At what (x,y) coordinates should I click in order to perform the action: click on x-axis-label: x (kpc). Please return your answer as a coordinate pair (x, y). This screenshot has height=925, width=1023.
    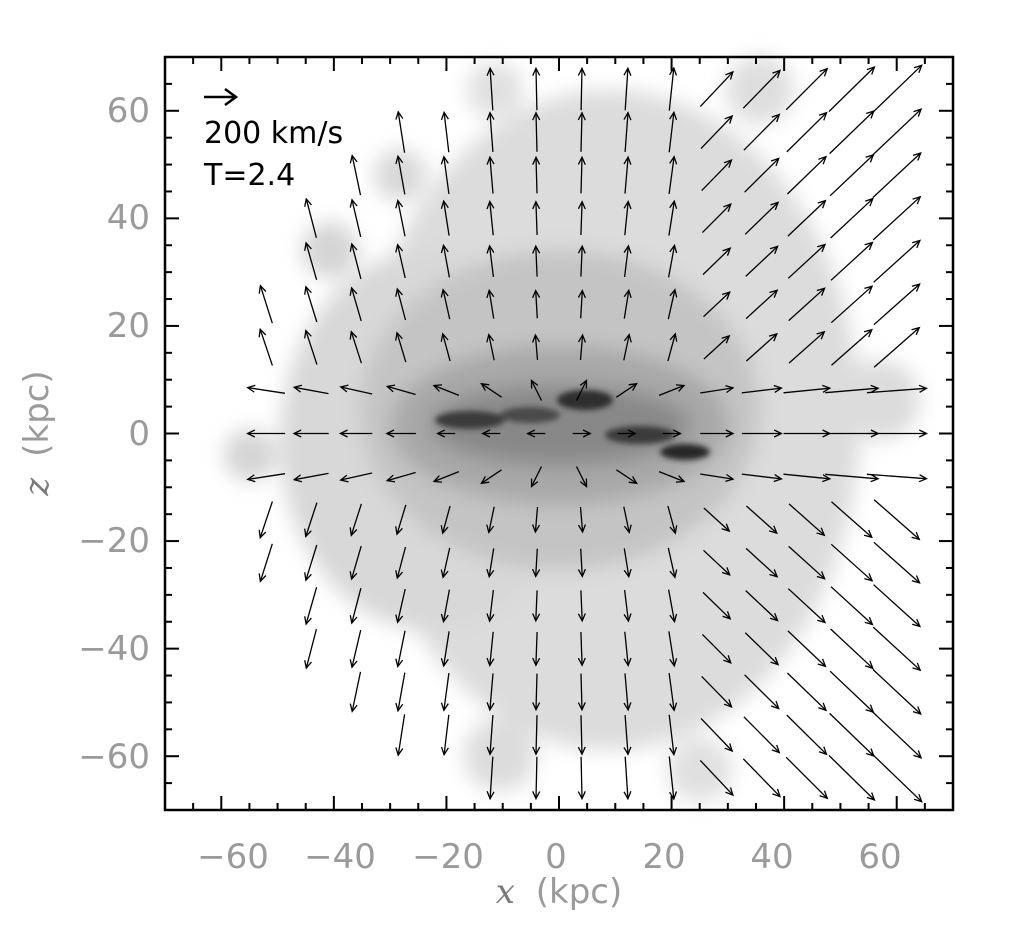
    Looking at the image, I should click on (559, 892).